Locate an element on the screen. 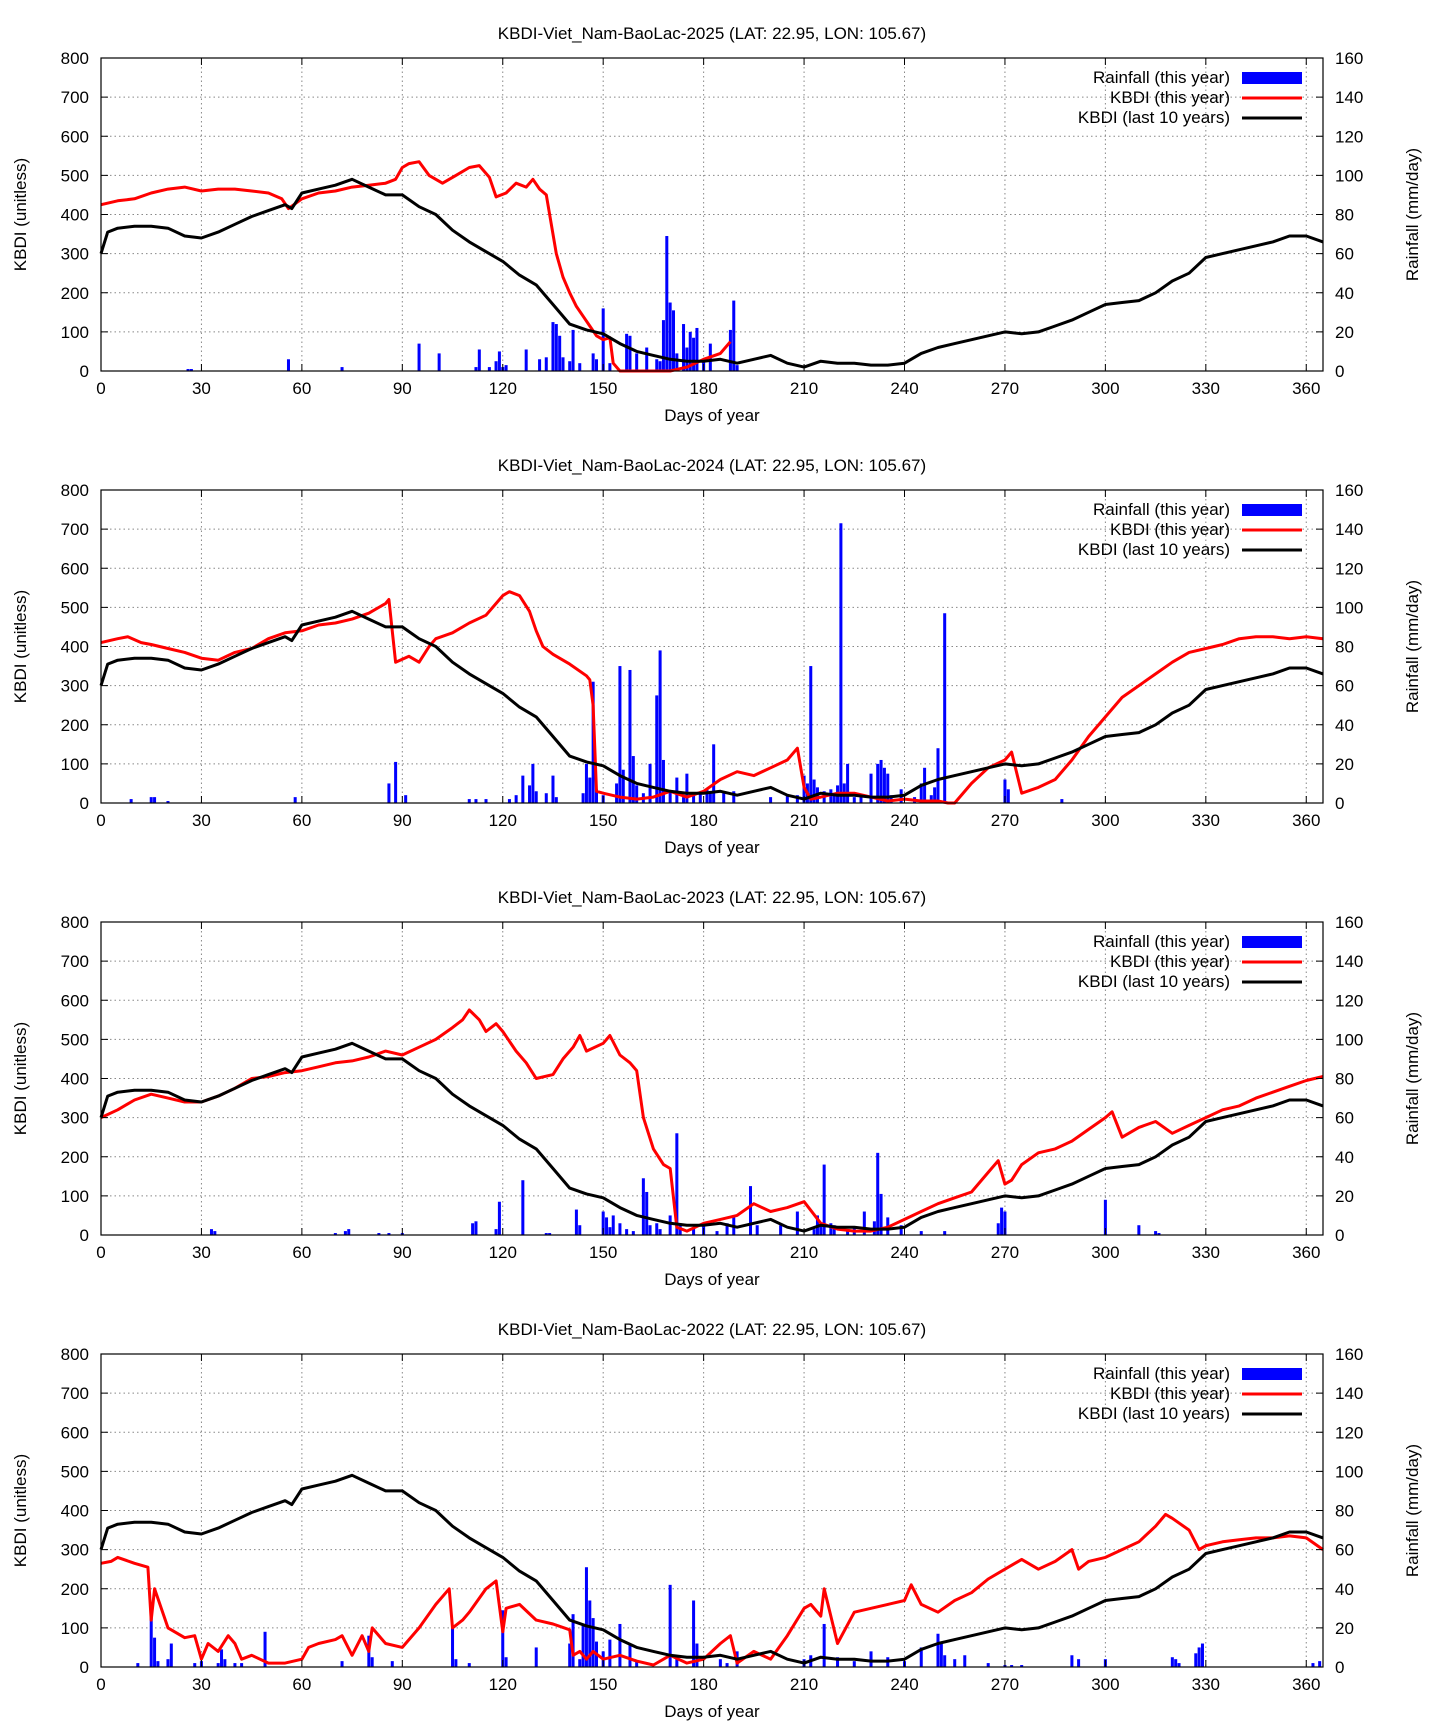 The height and width of the screenshot is (1728, 1440). x-tick-label: 360 is located at coordinates (1306, 1684).